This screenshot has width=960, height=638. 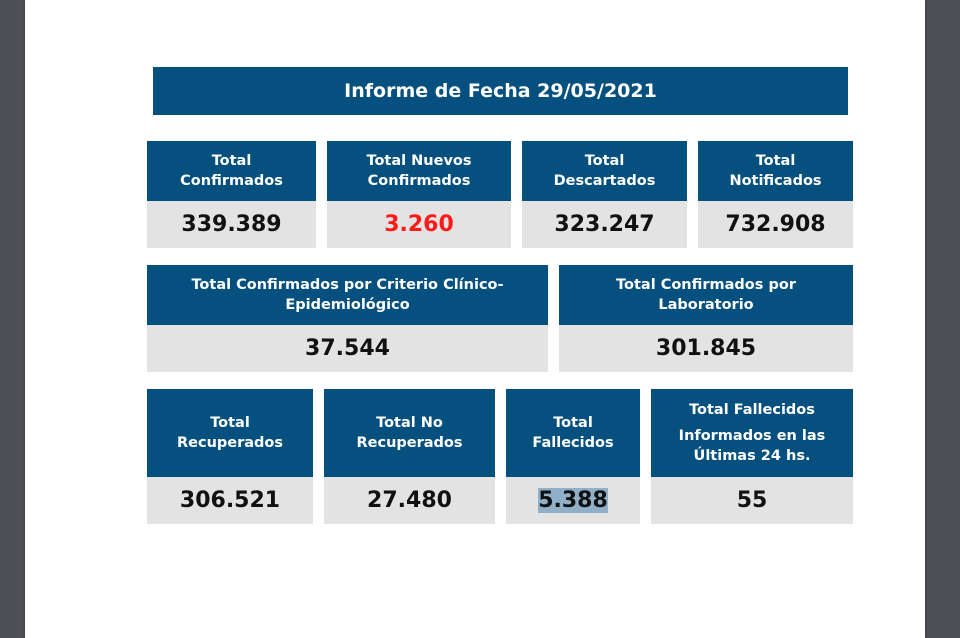 I want to click on card-label: Descartados, so click(x=604, y=181).